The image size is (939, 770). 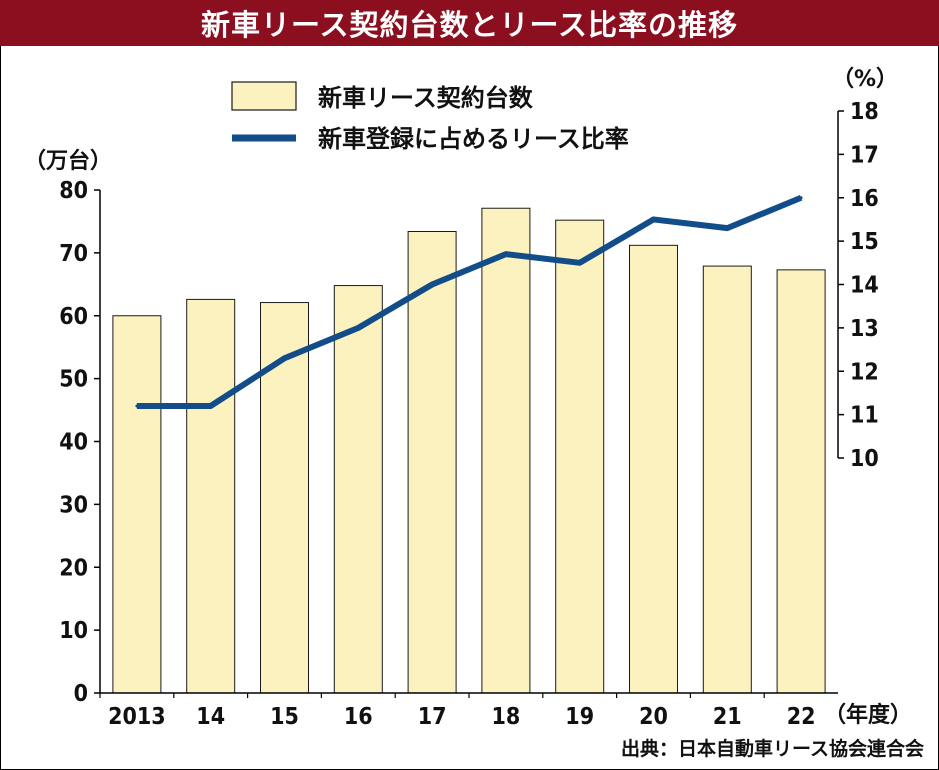 What do you see at coordinates (73, 443) in the screenshot?
I see `left-tick-label: 40` at bounding box center [73, 443].